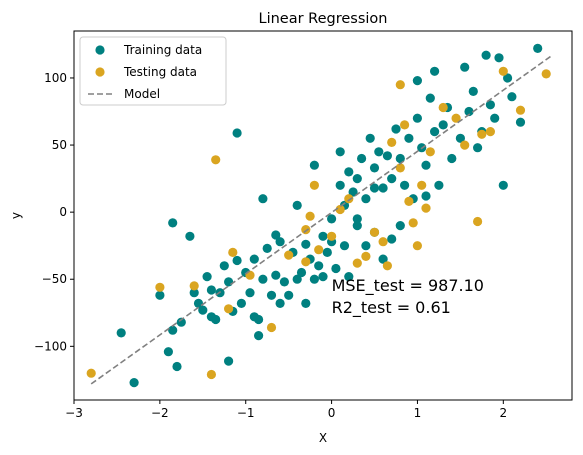 The width and height of the screenshot is (583, 455). I want to click on r2-annotation: R2_test = 0.61, so click(391, 308).